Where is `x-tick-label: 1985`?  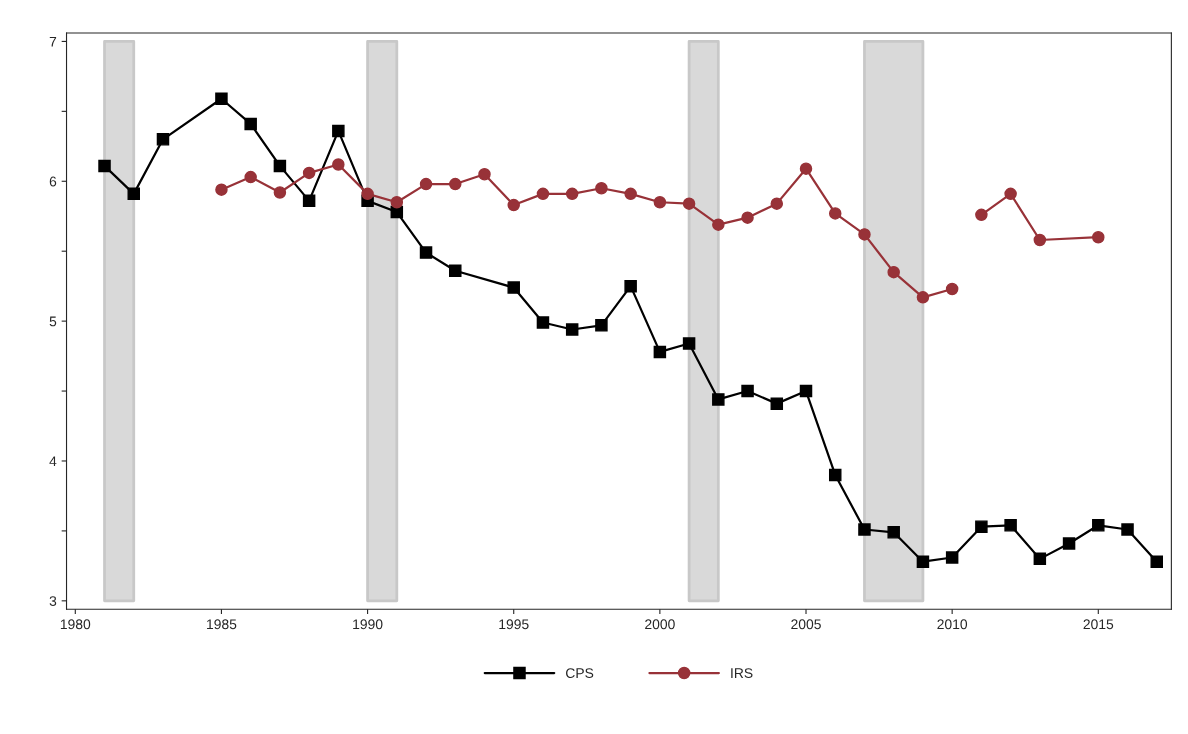 x-tick-label: 1985 is located at coordinates (222, 624).